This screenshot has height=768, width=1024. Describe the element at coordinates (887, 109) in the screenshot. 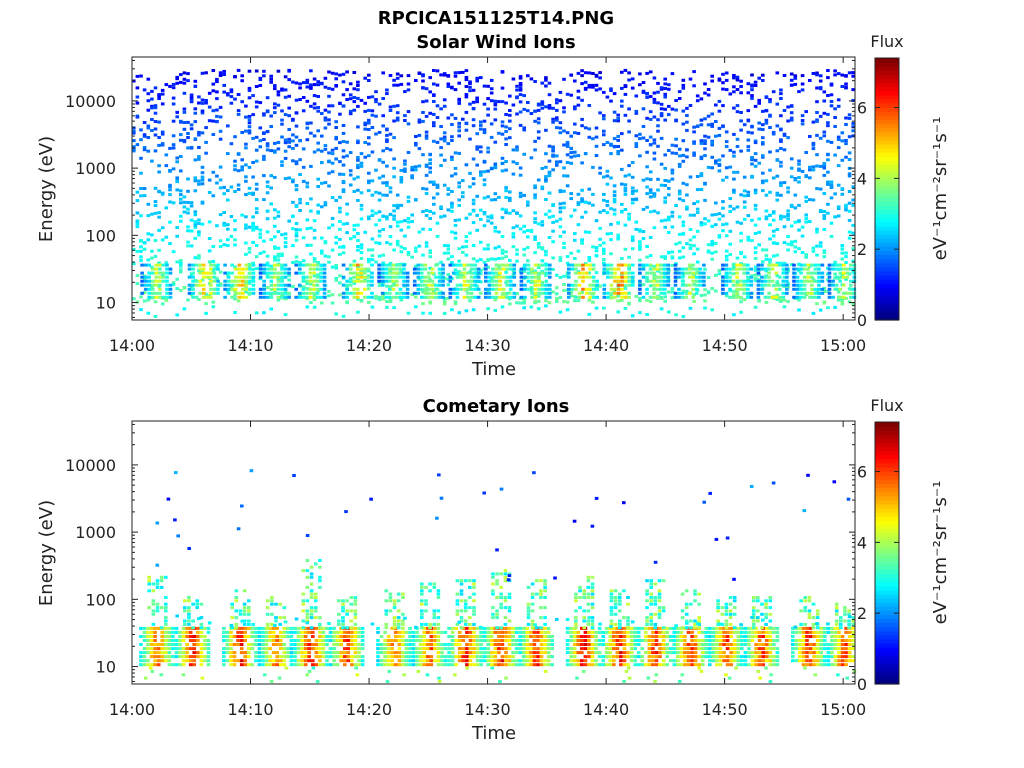

I see `colorbar-segment` at that location.